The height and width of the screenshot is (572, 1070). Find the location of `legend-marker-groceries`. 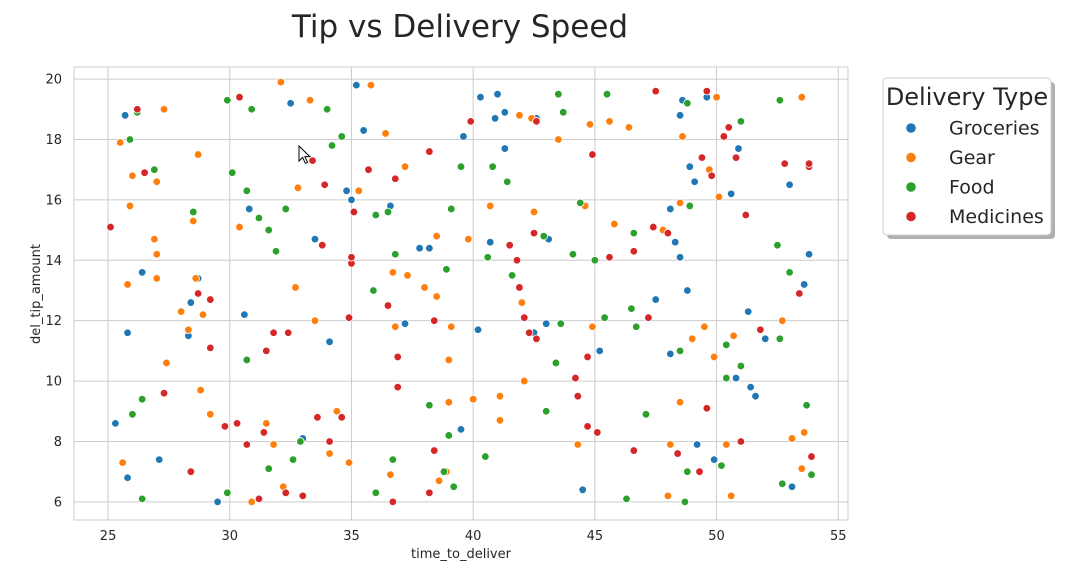

legend-marker-groceries is located at coordinates (911, 128).